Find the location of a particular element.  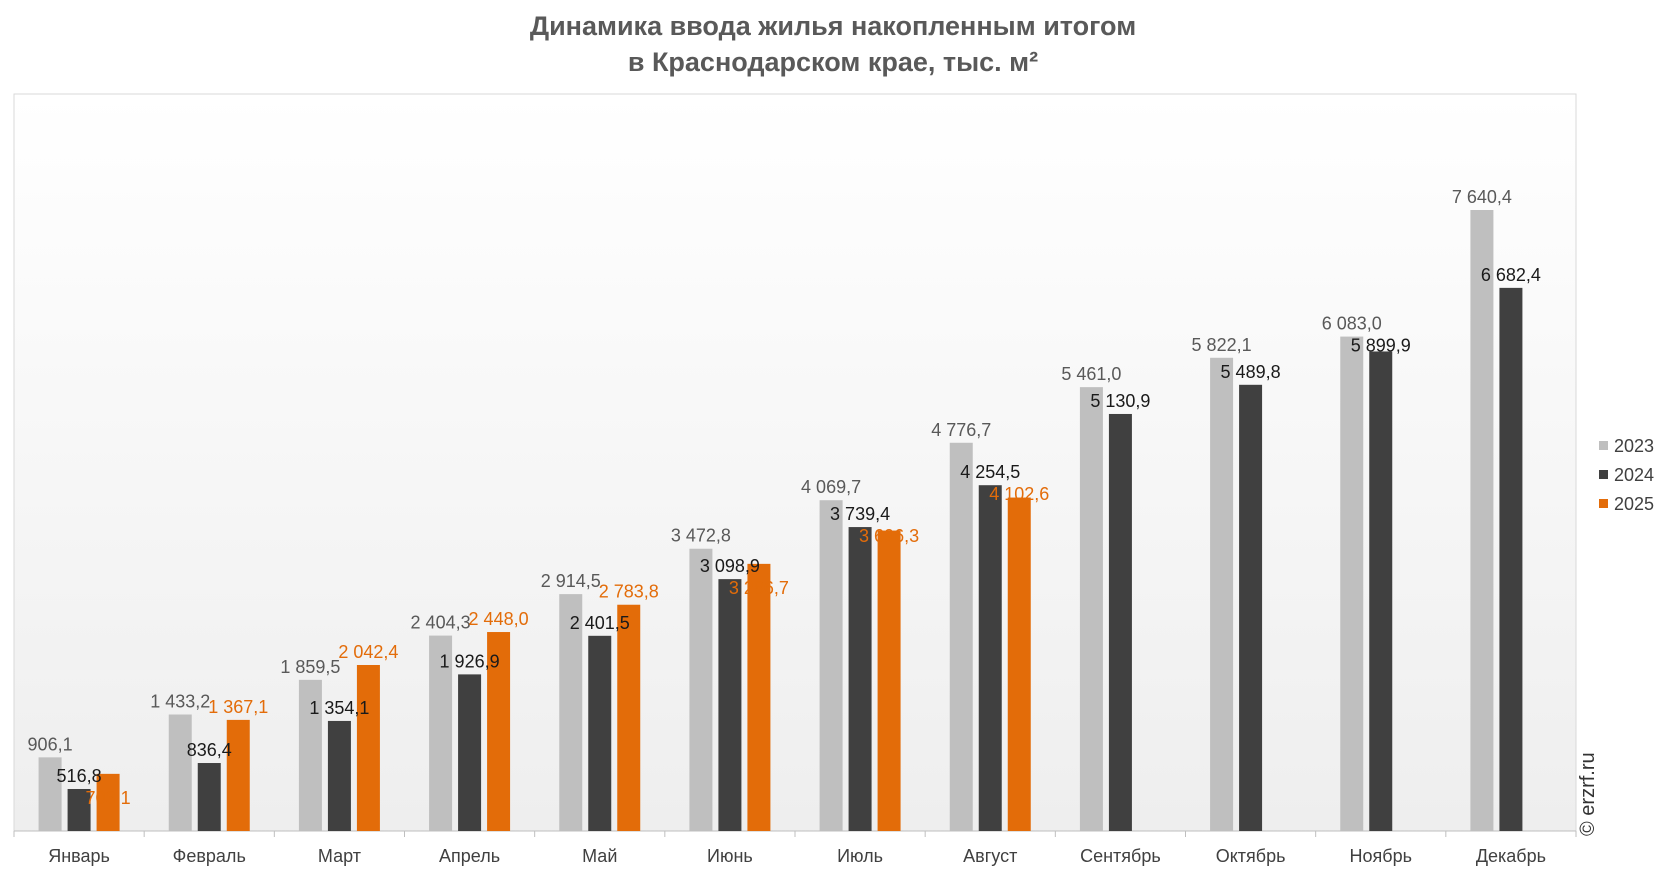

data-label-2023-10: 5 822,1 is located at coordinates (1222, 345).